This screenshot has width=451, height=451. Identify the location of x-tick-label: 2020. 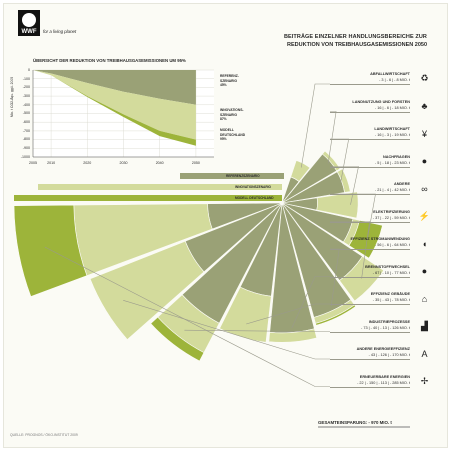
(87, 163).